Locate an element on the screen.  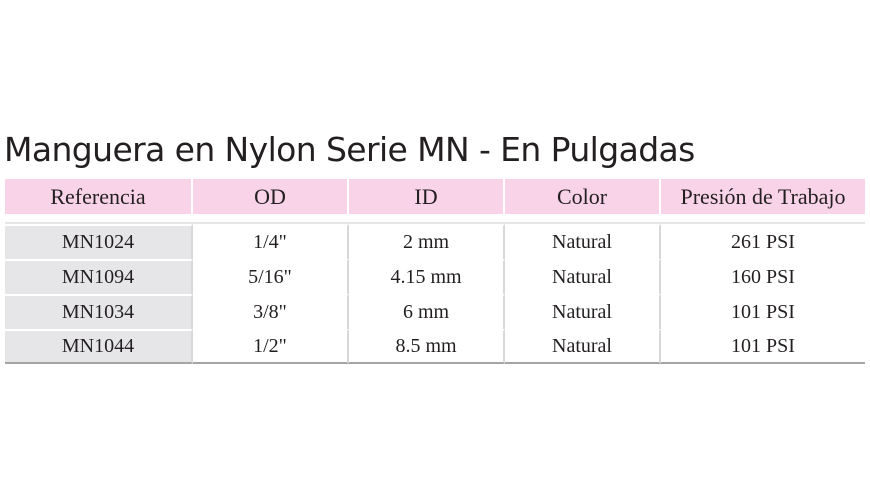
page-title: Manguera en Nylon Serie MN - En Pulgadas is located at coordinates (349, 149).